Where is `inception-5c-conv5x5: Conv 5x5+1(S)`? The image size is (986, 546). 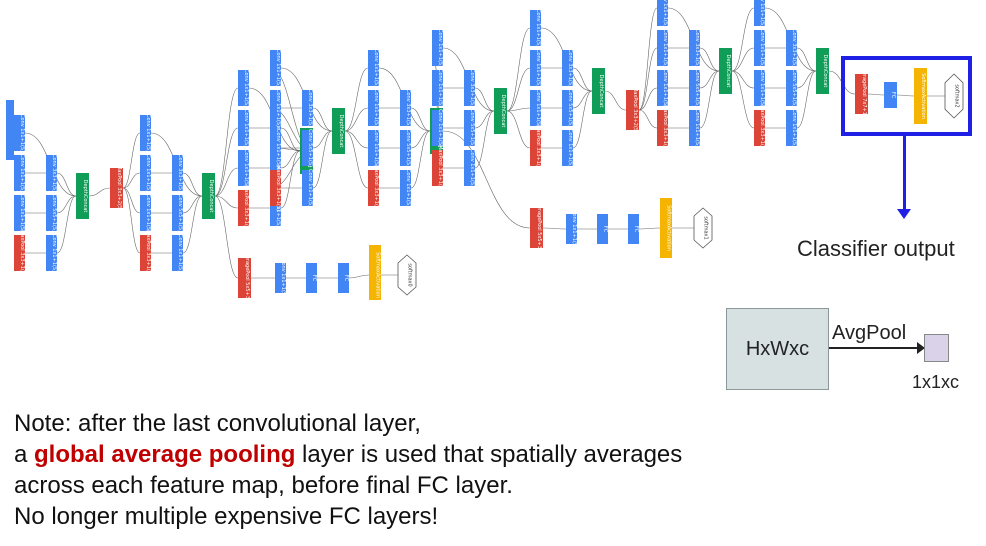
inception-5c-conv5x5: Conv 5x5+1(S) is located at coordinates (791, 88).